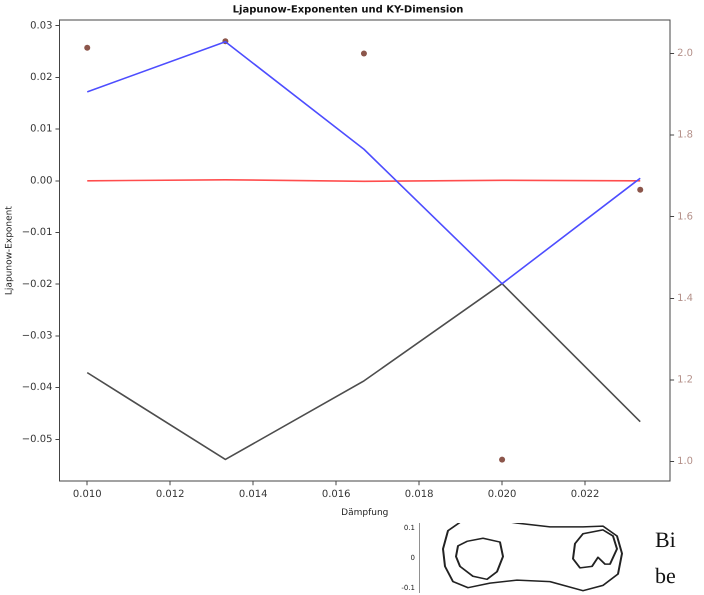 Image resolution: width=704 pixels, height=595 pixels. What do you see at coordinates (170, 494) in the screenshot?
I see `x-tick-label: 0.012` at bounding box center [170, 494].